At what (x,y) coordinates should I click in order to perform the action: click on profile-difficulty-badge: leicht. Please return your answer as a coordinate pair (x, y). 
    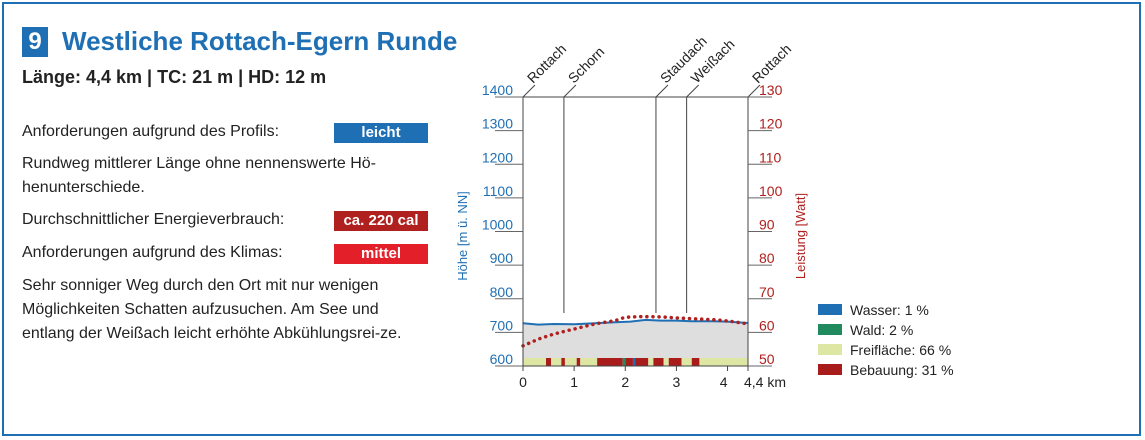
    Looking at the image, I should click on (381, 133).